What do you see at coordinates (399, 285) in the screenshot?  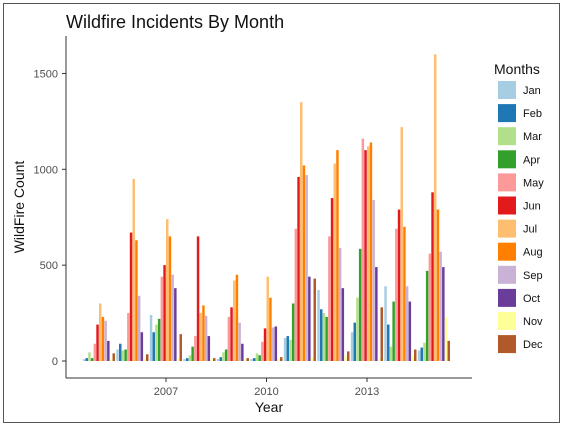 I see `bar-jun-2014` at bounding box center [399, 285].